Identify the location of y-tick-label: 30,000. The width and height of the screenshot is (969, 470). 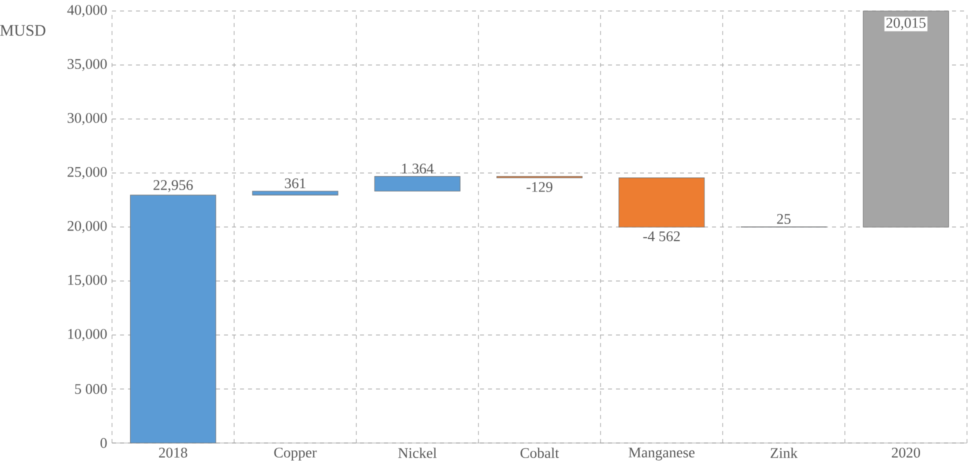
(87, 118).